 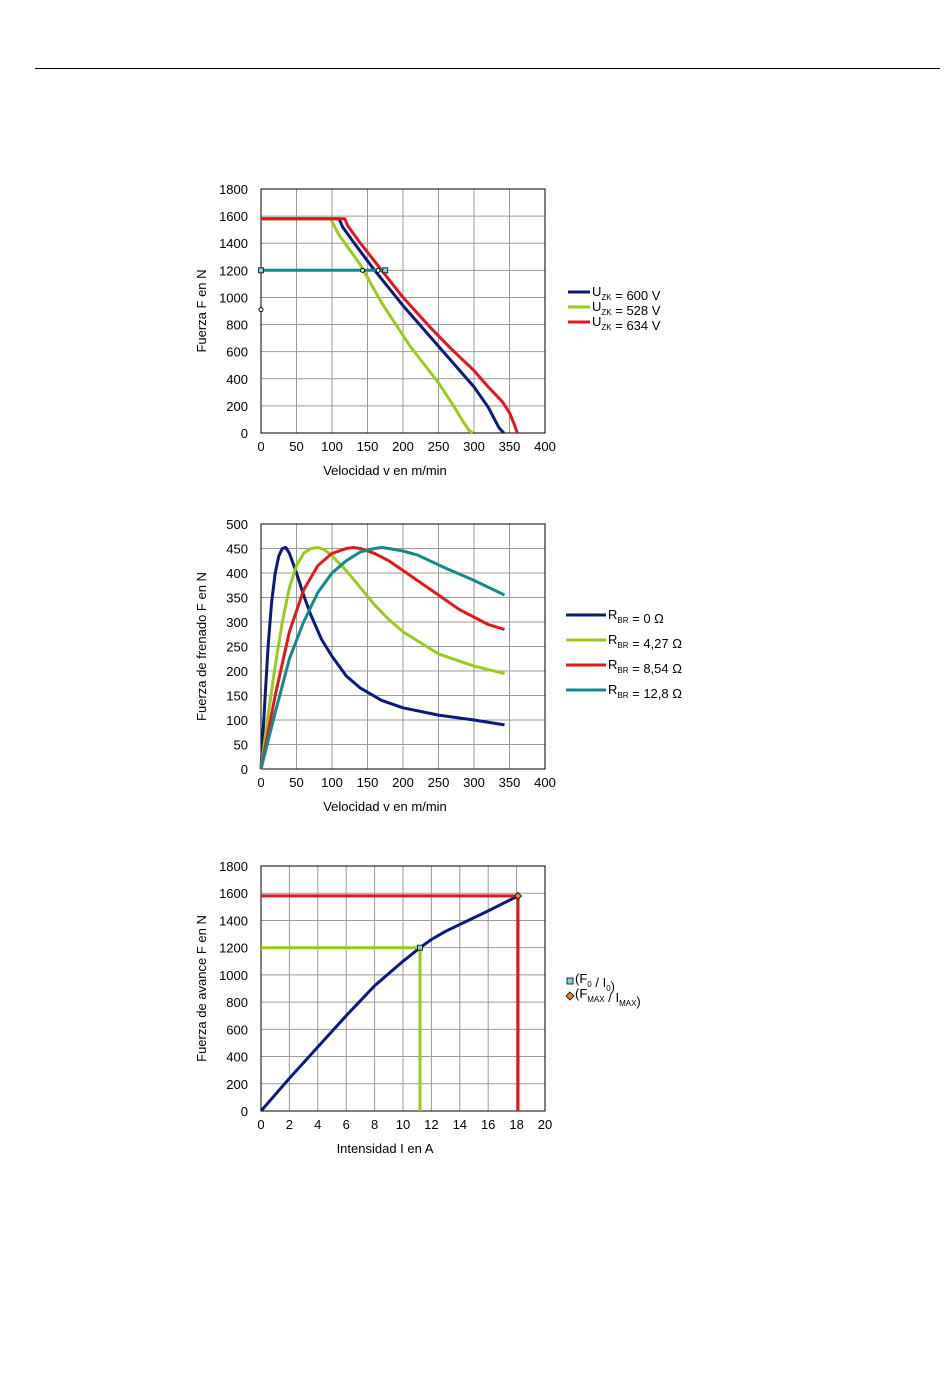 I want to click on x-tick-label: 4, so click(x=317, y=1124).